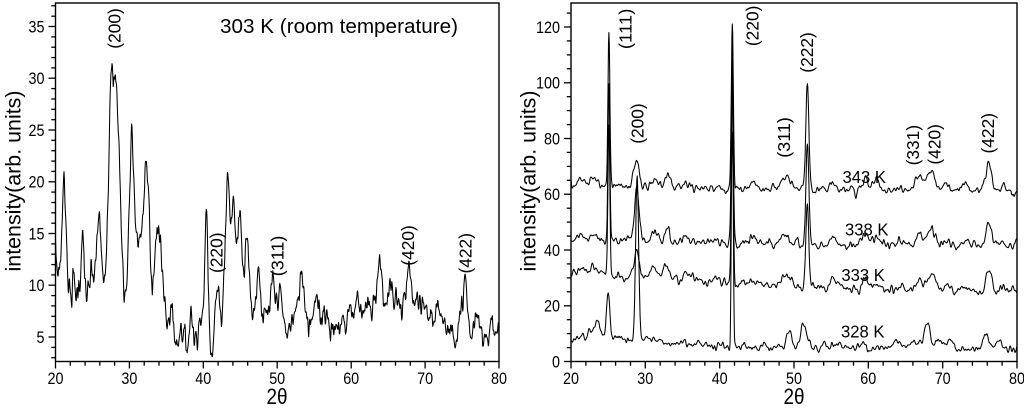 The width and height of the screenshot is (1024, 411). I want to click on svg-text: (331), so click(913, 145).